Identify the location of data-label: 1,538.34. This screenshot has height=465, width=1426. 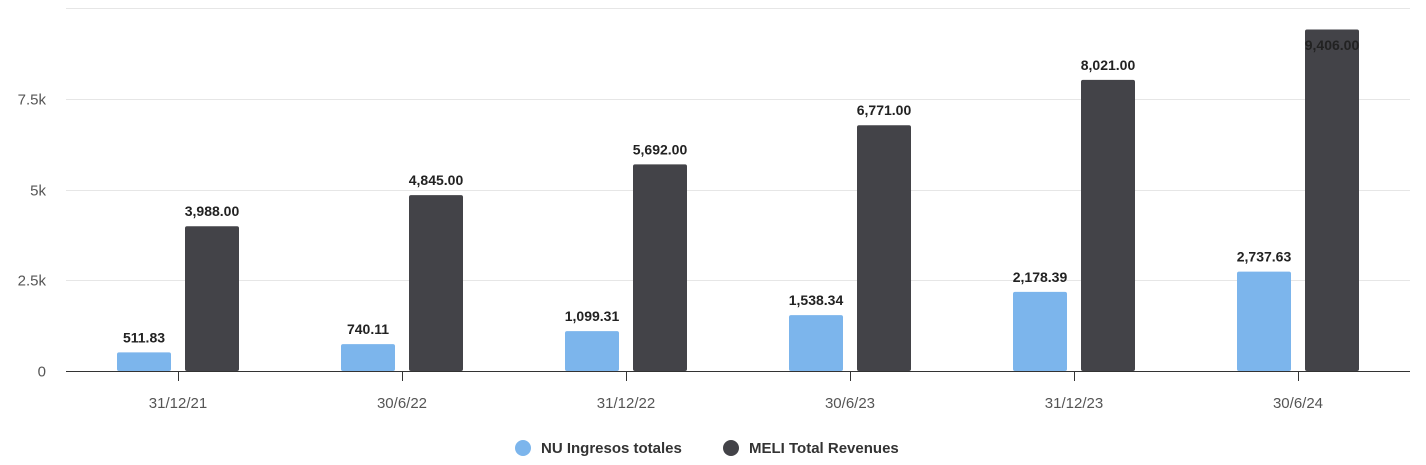
(816, 300).